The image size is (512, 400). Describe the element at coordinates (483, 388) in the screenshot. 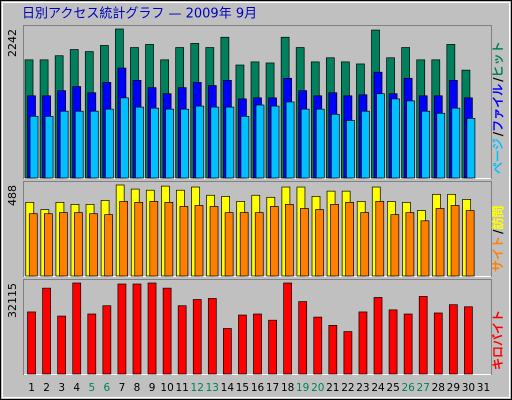

I see `x-tick-label: 31` at that location.